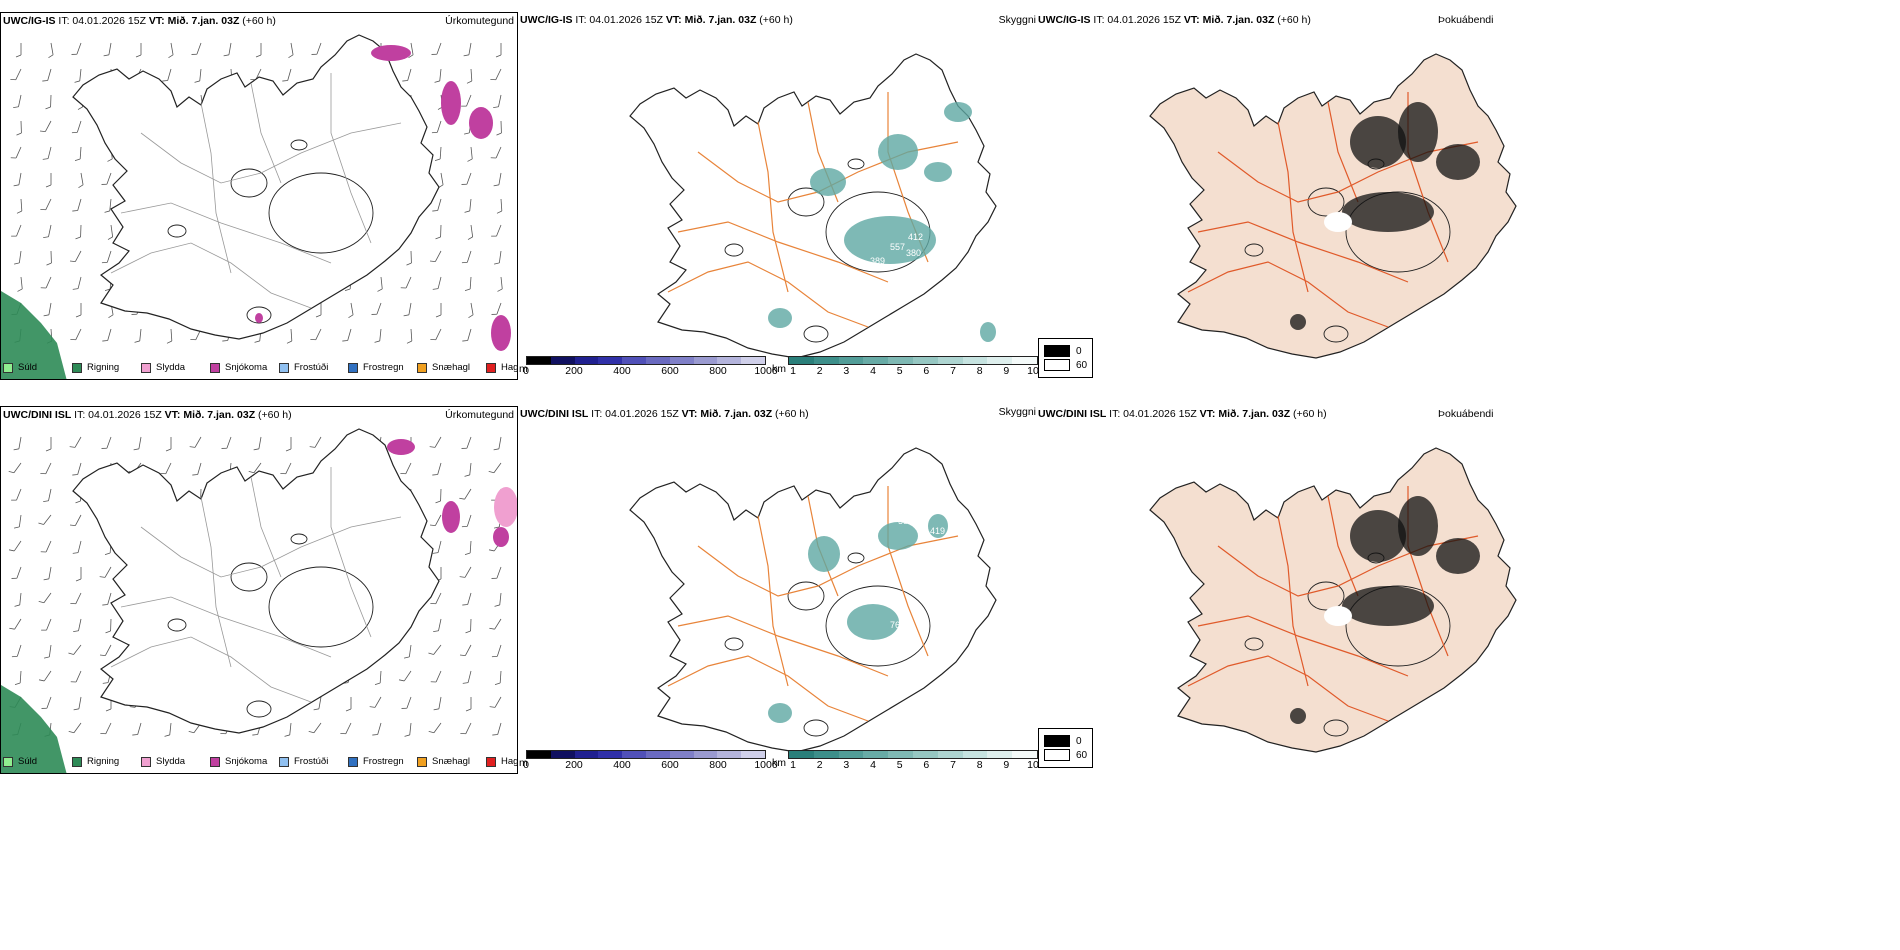 Image resolution: width=1900 pixels, height=950 pixels. Describe the element at coordinates (635, 414) in the screenshot. I see `init-time: IT: 04.01.2026 15Z` at that location.